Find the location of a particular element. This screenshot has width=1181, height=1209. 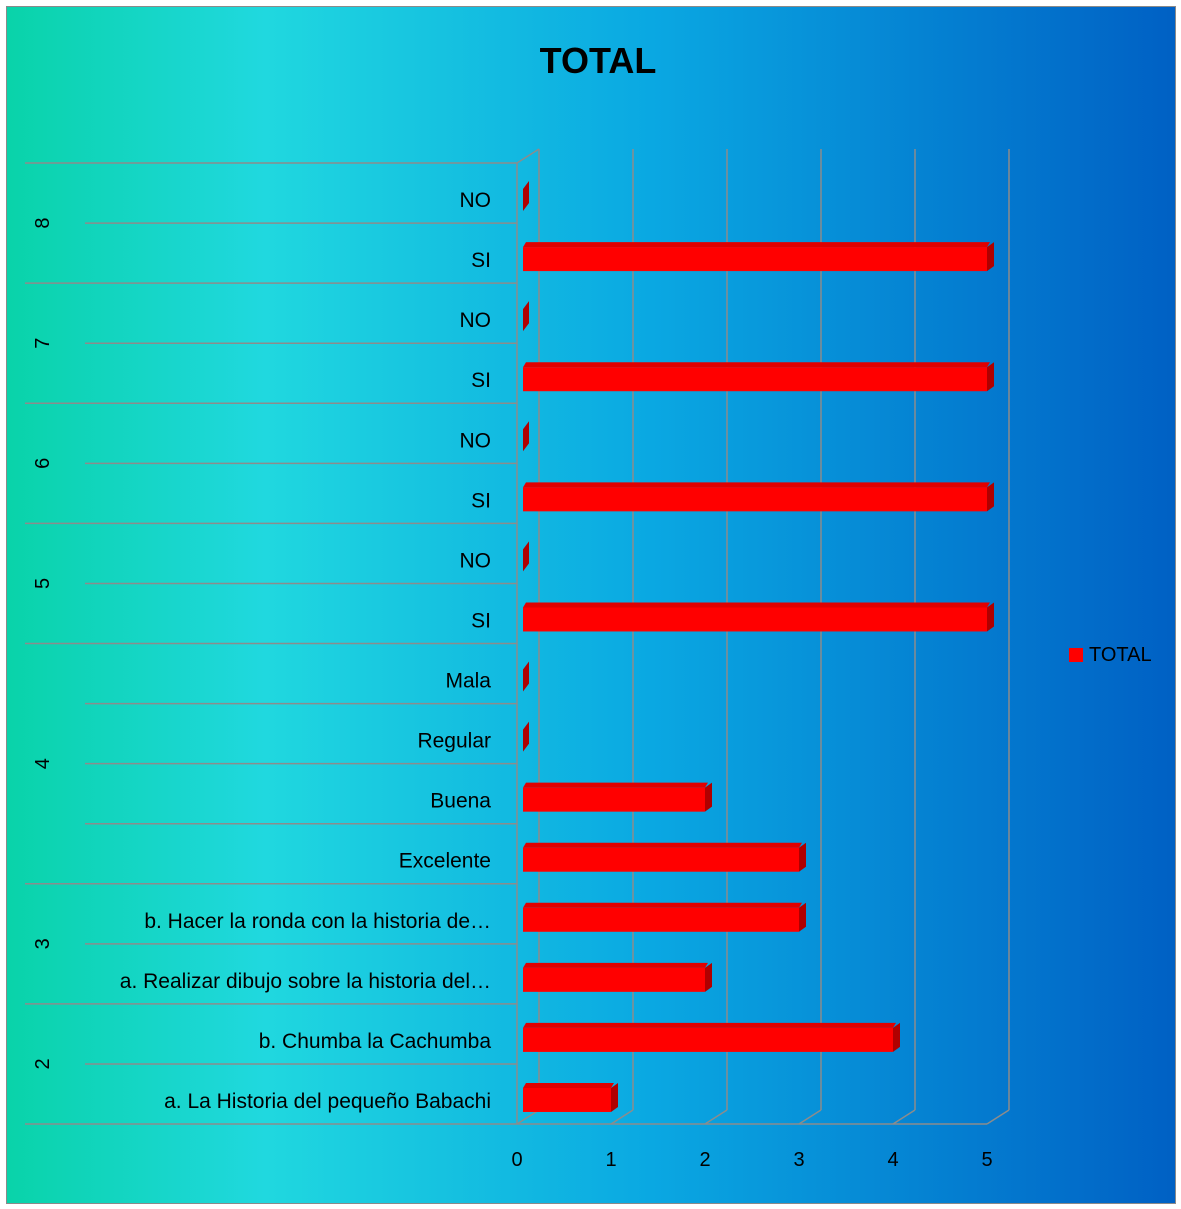

category-label: Mala is located at coordinates (468, 681).